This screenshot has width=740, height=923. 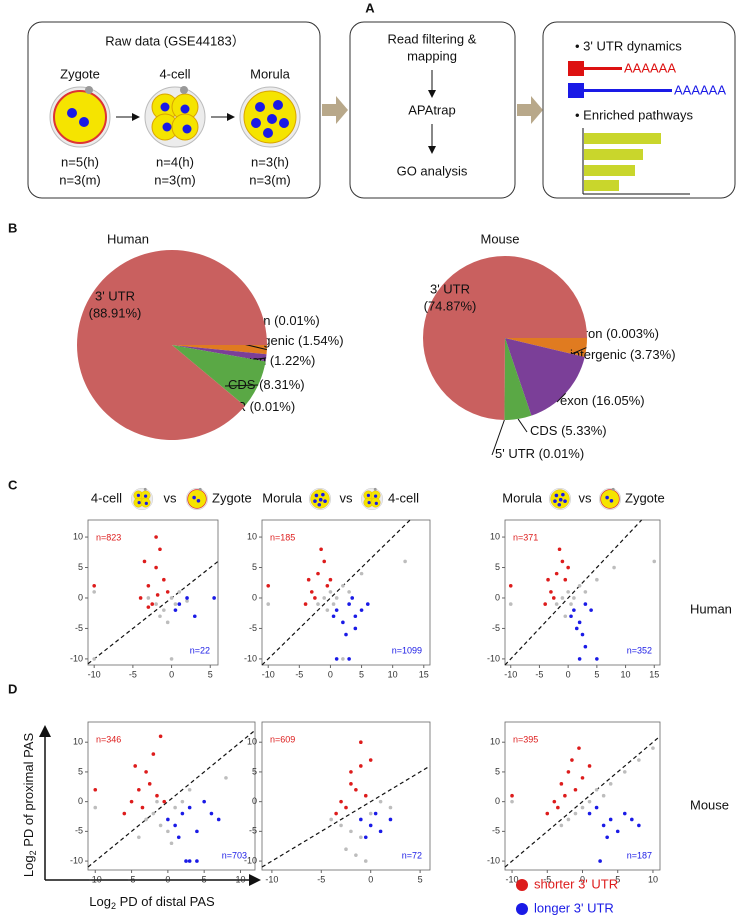 What do you see at coordinates (12, 688) in the screenshot?
I see `label: D` at bounding box center [12, 688].